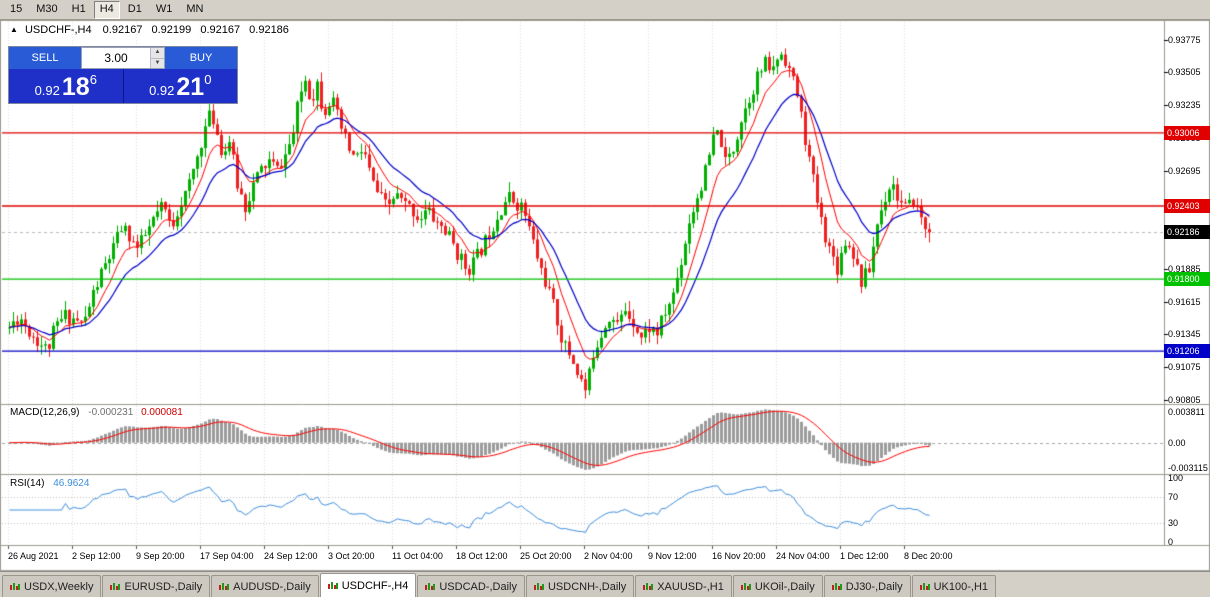  Describe the element at coordinates (208, 79) in the screenshot. I see `buy-price-point: 0` at that location.